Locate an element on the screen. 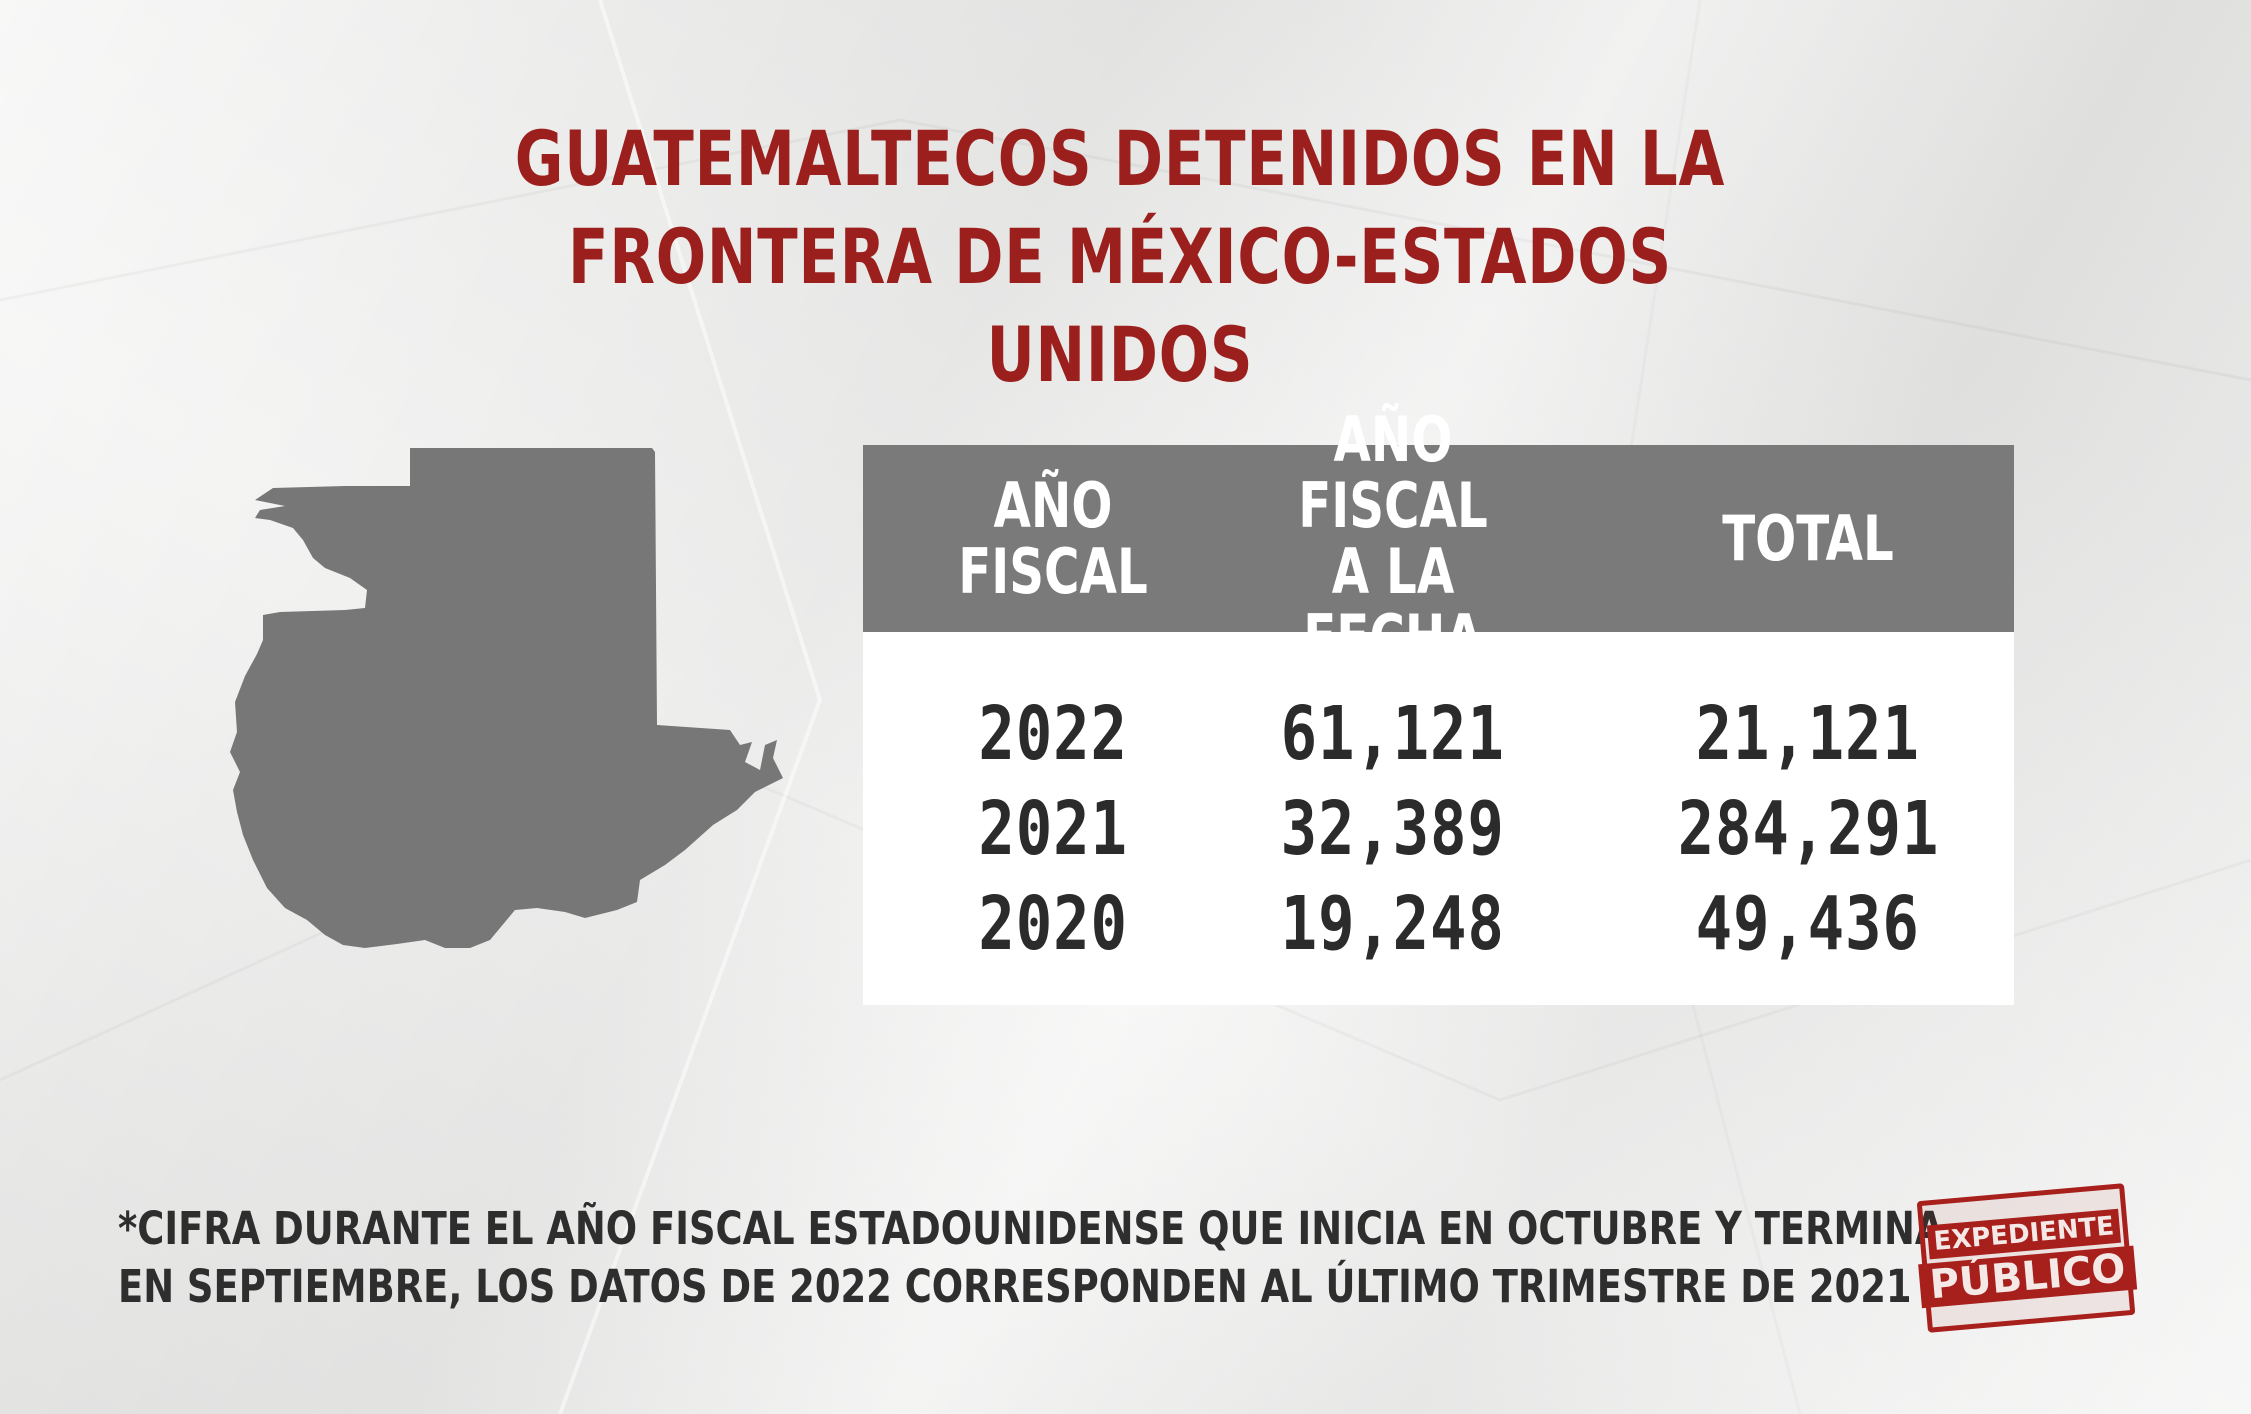 This screenshot has width=2251, height=1414. table-cell: 284,291 is located at coordinates (1808, 829).